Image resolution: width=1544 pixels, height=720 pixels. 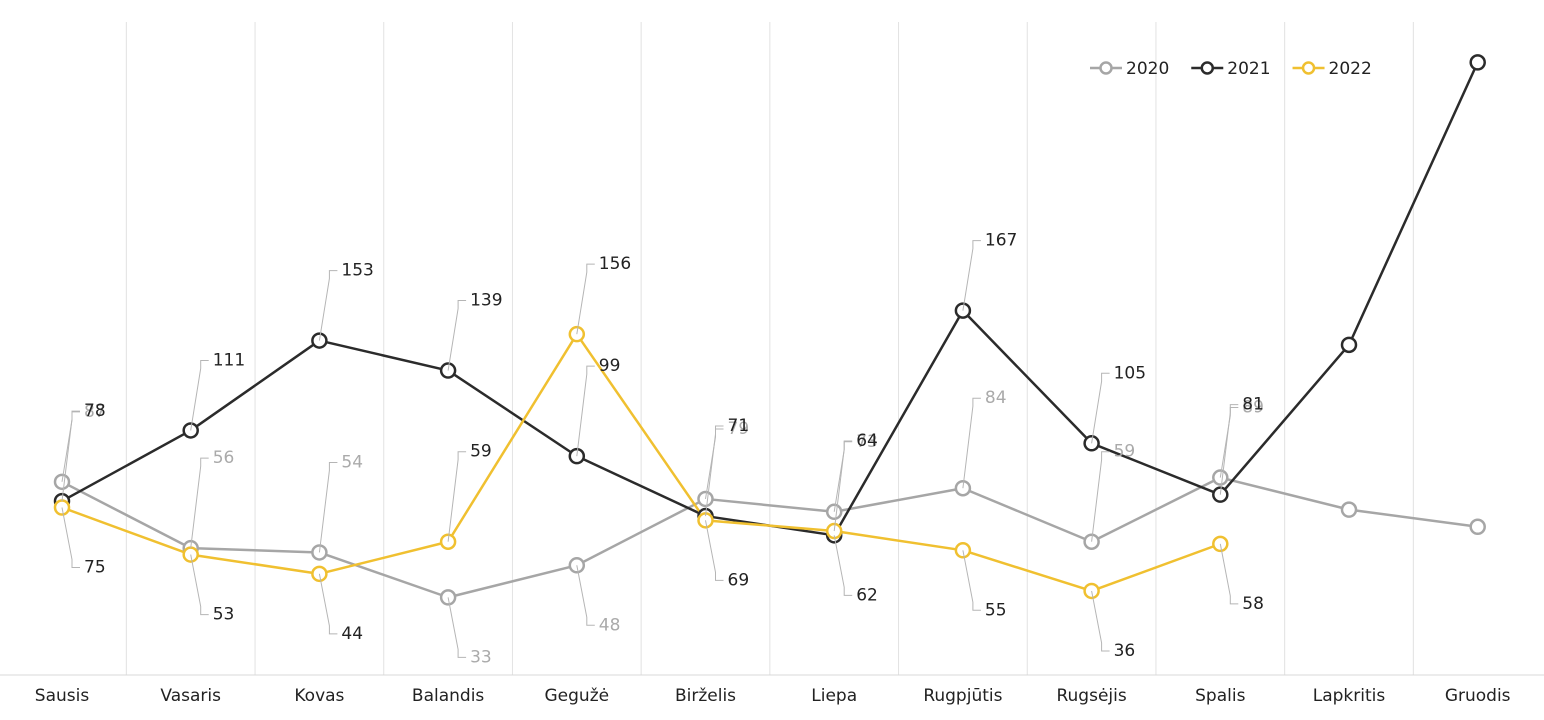 What do you see at coordinates (319, 696) in the screenshot?
I see `x-tick-label: Kovas` at bounding box center [319, 696].